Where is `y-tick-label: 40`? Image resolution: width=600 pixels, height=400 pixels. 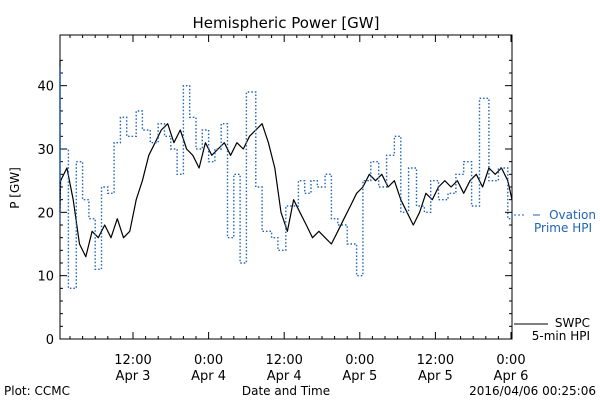
y-tick-label: 40 is located at coordinates (45, 87).